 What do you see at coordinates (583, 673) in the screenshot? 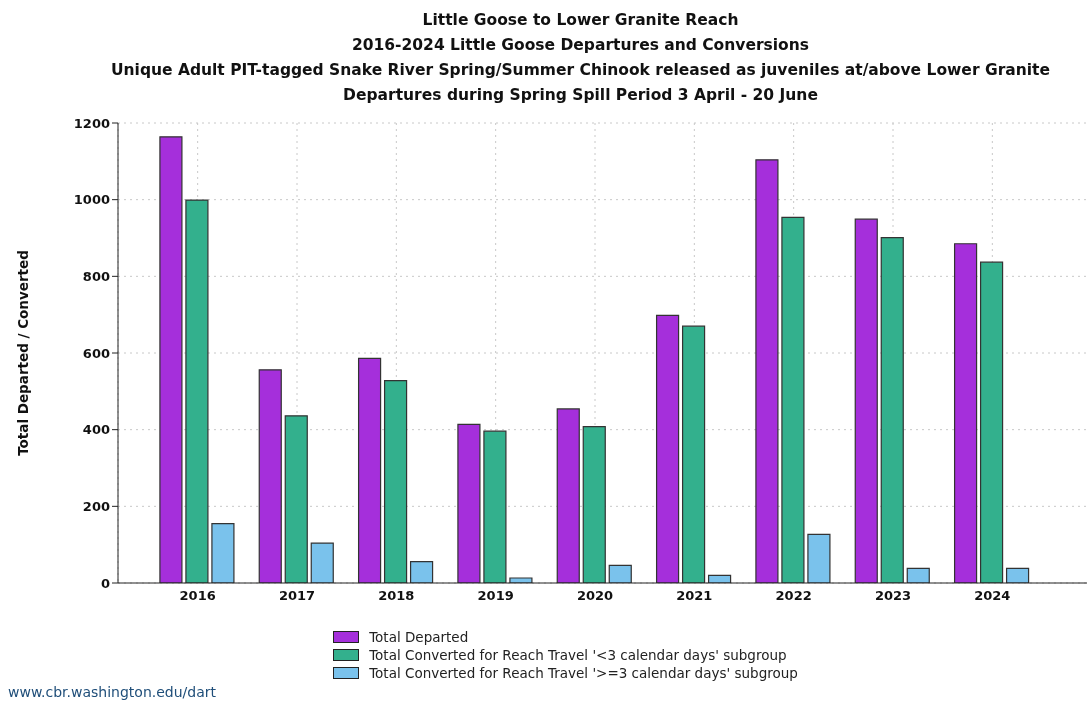
I see `legend-label: Total Converted for Reach Travel '>=3 calendar days' subgroup` at bounding box center [583, 673].